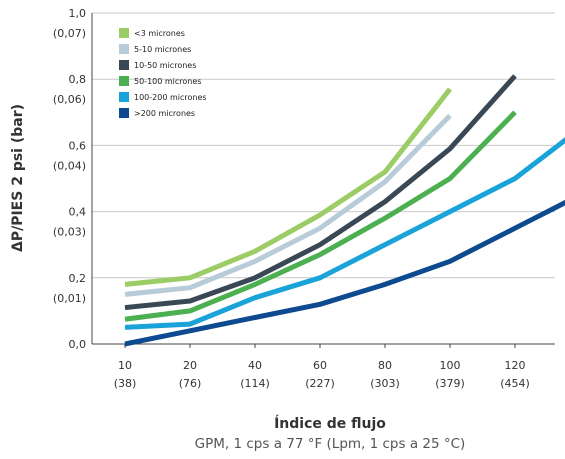 This screenshot has width=565, height=459. I want to click on x-tick-label: 20, so click(190, 365).